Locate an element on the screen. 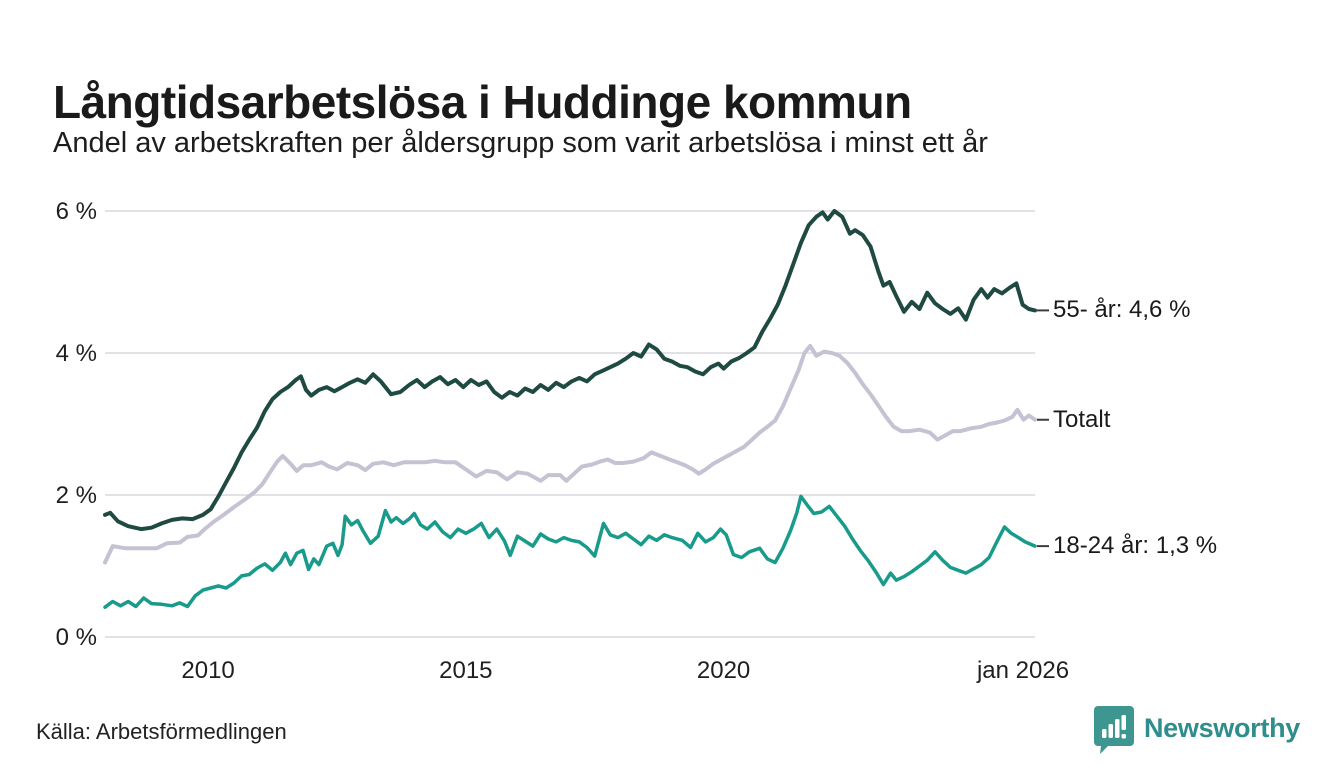  x-axis-tick-label: jan 2026 is located at coordinates (1022, 670).